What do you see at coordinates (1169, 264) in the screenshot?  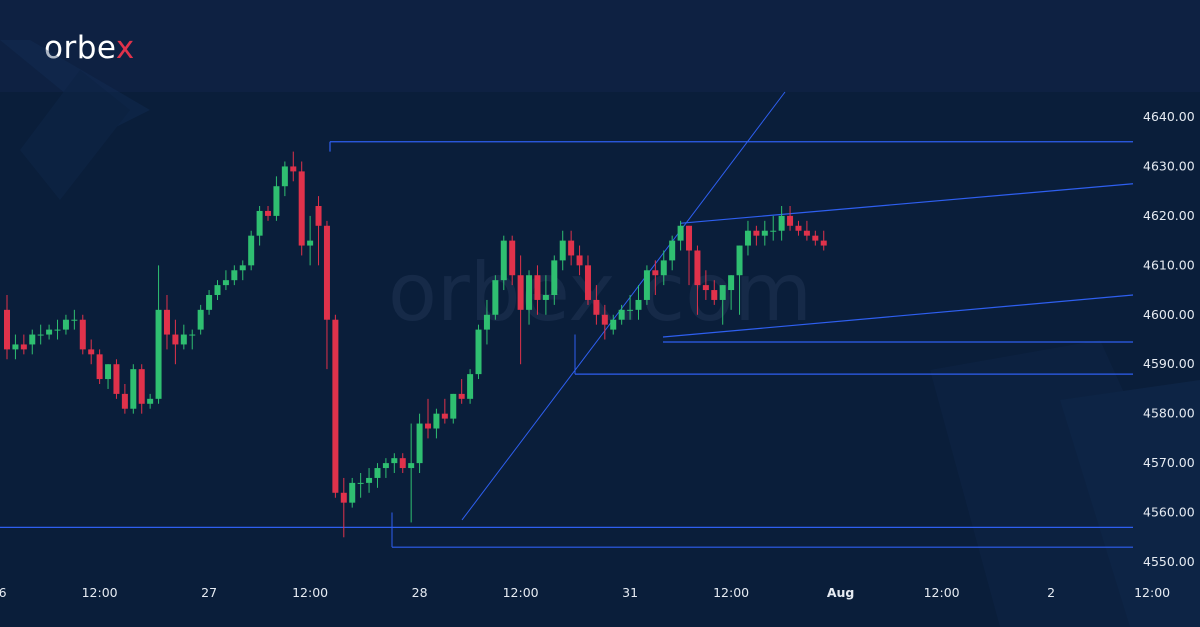 I see `y-tick-label: 4610.00` at bounding box center [1169, 264].